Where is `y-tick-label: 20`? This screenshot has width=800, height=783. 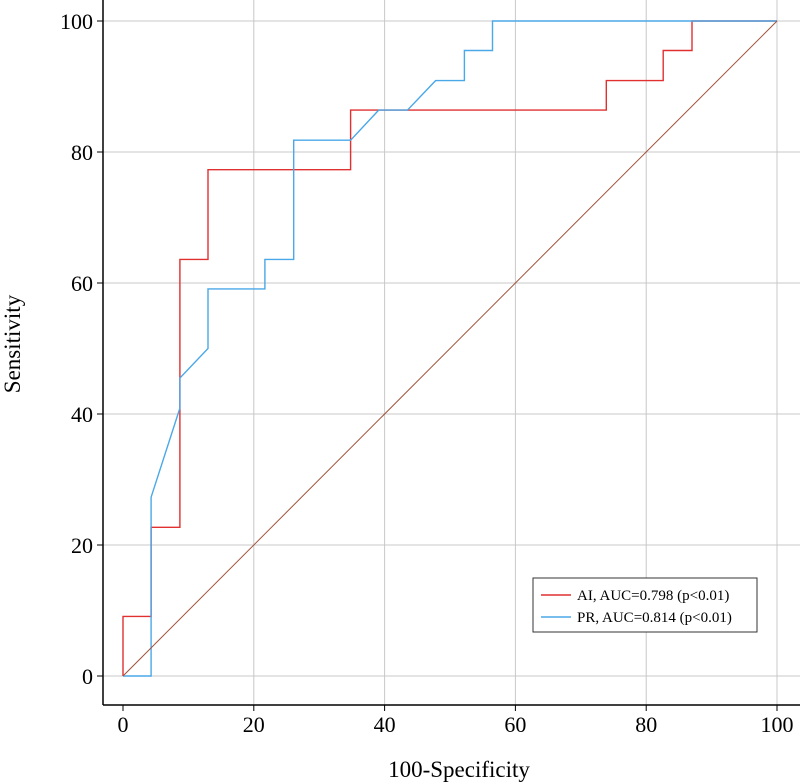 y-tick-label: 20 is located at coordinates (82, 545).